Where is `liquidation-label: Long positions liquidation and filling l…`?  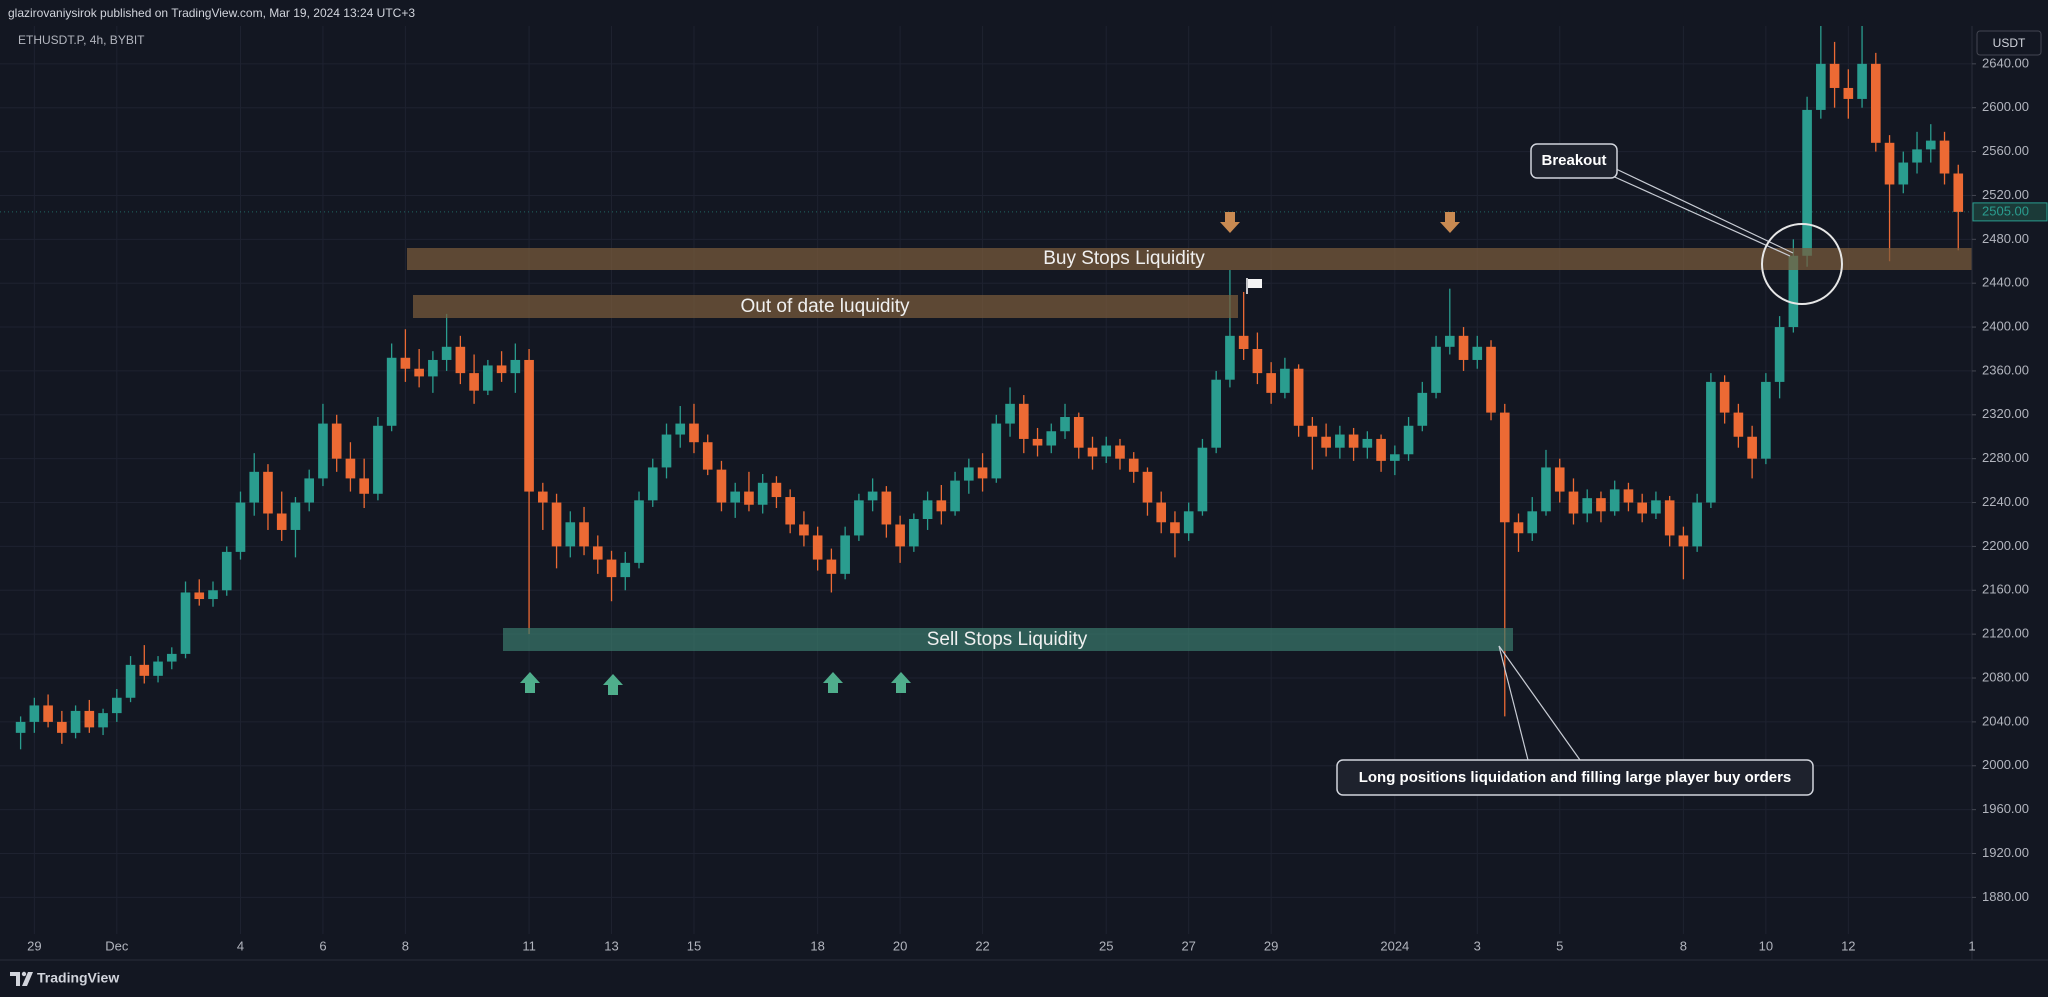 liquidation-label: Long positions liquidation and filling l… is located at coordinates (1575, 777).